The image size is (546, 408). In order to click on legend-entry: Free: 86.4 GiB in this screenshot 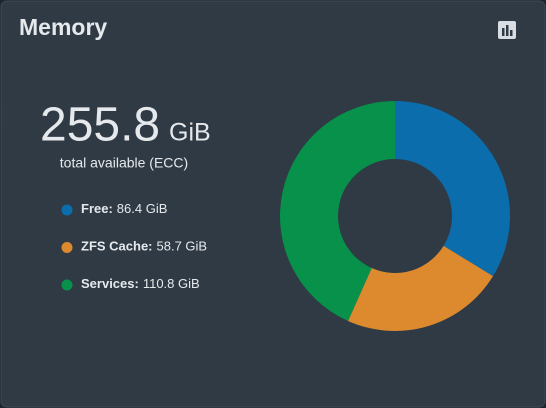, I will do `click(124, 208)`.